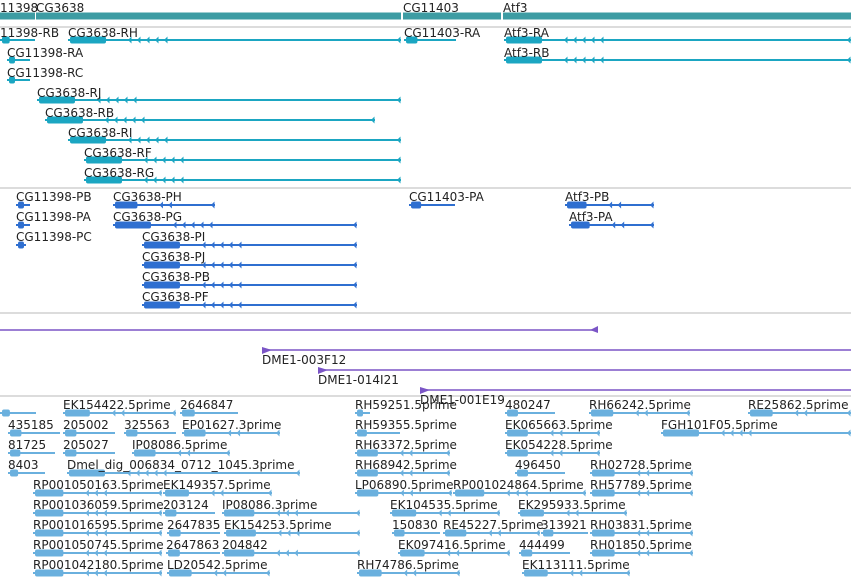  Describe the element at coordinates (54, 199) in the screenshot. I see `feature: CG11398-PB` at that location.